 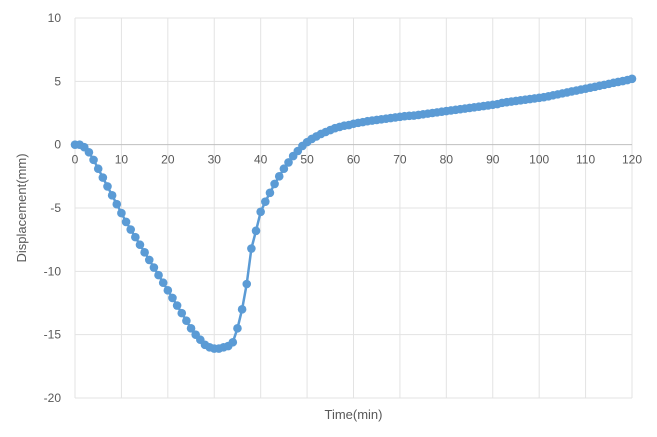 What do you see at coordinates (353, 414) in the screenshot?
I see `x-axis-title: Time(min)` at bounding box center [353, 414].